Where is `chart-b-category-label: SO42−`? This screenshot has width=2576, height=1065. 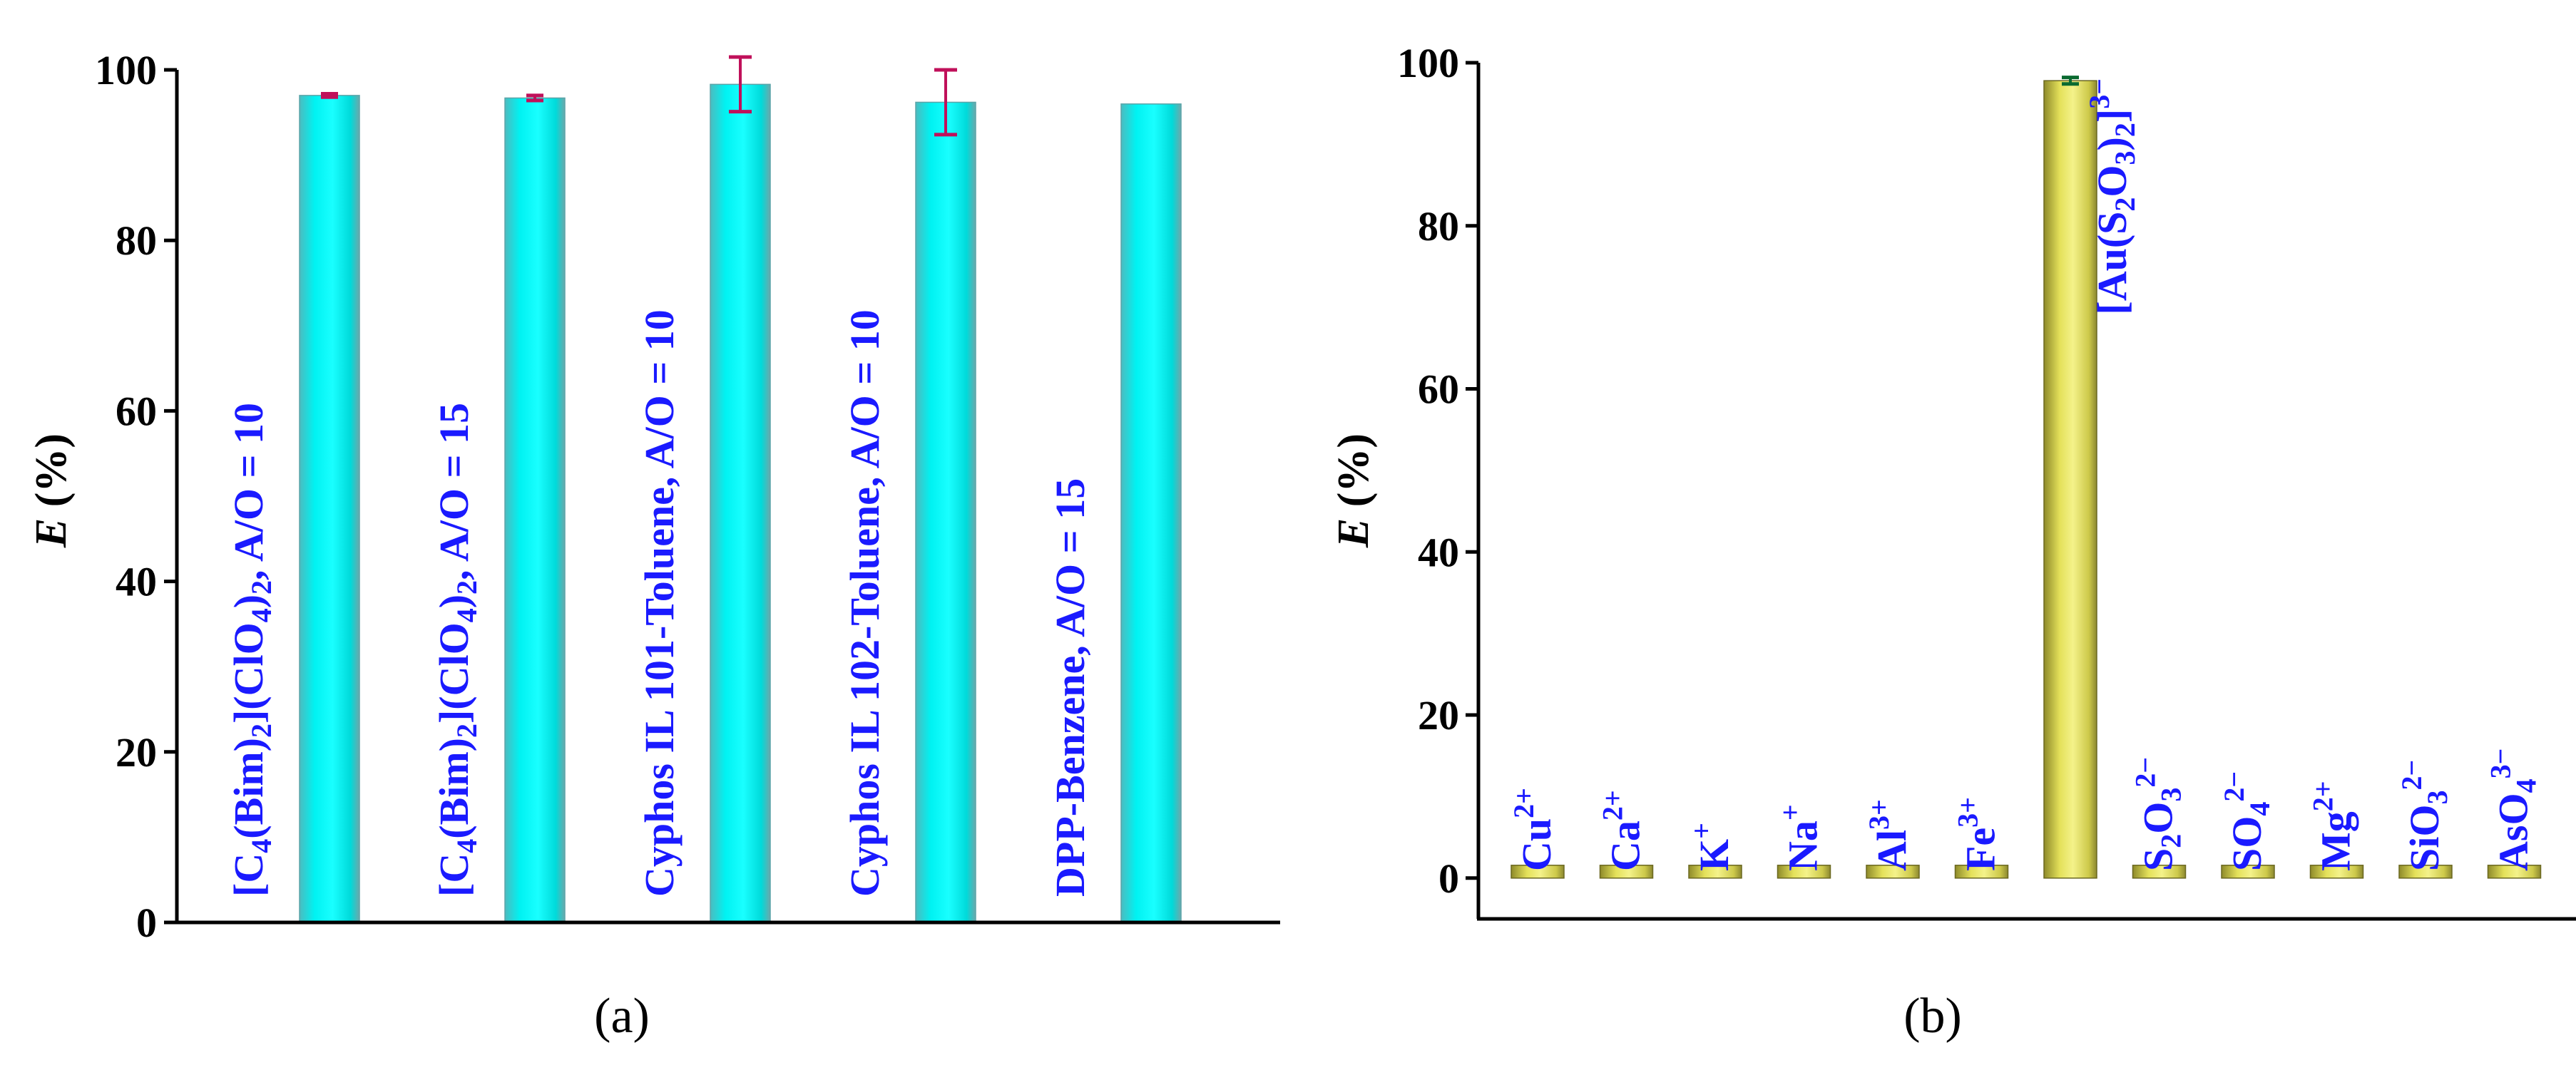
chart-b-category-label: SO42− is located at coordinates (2247, 821).